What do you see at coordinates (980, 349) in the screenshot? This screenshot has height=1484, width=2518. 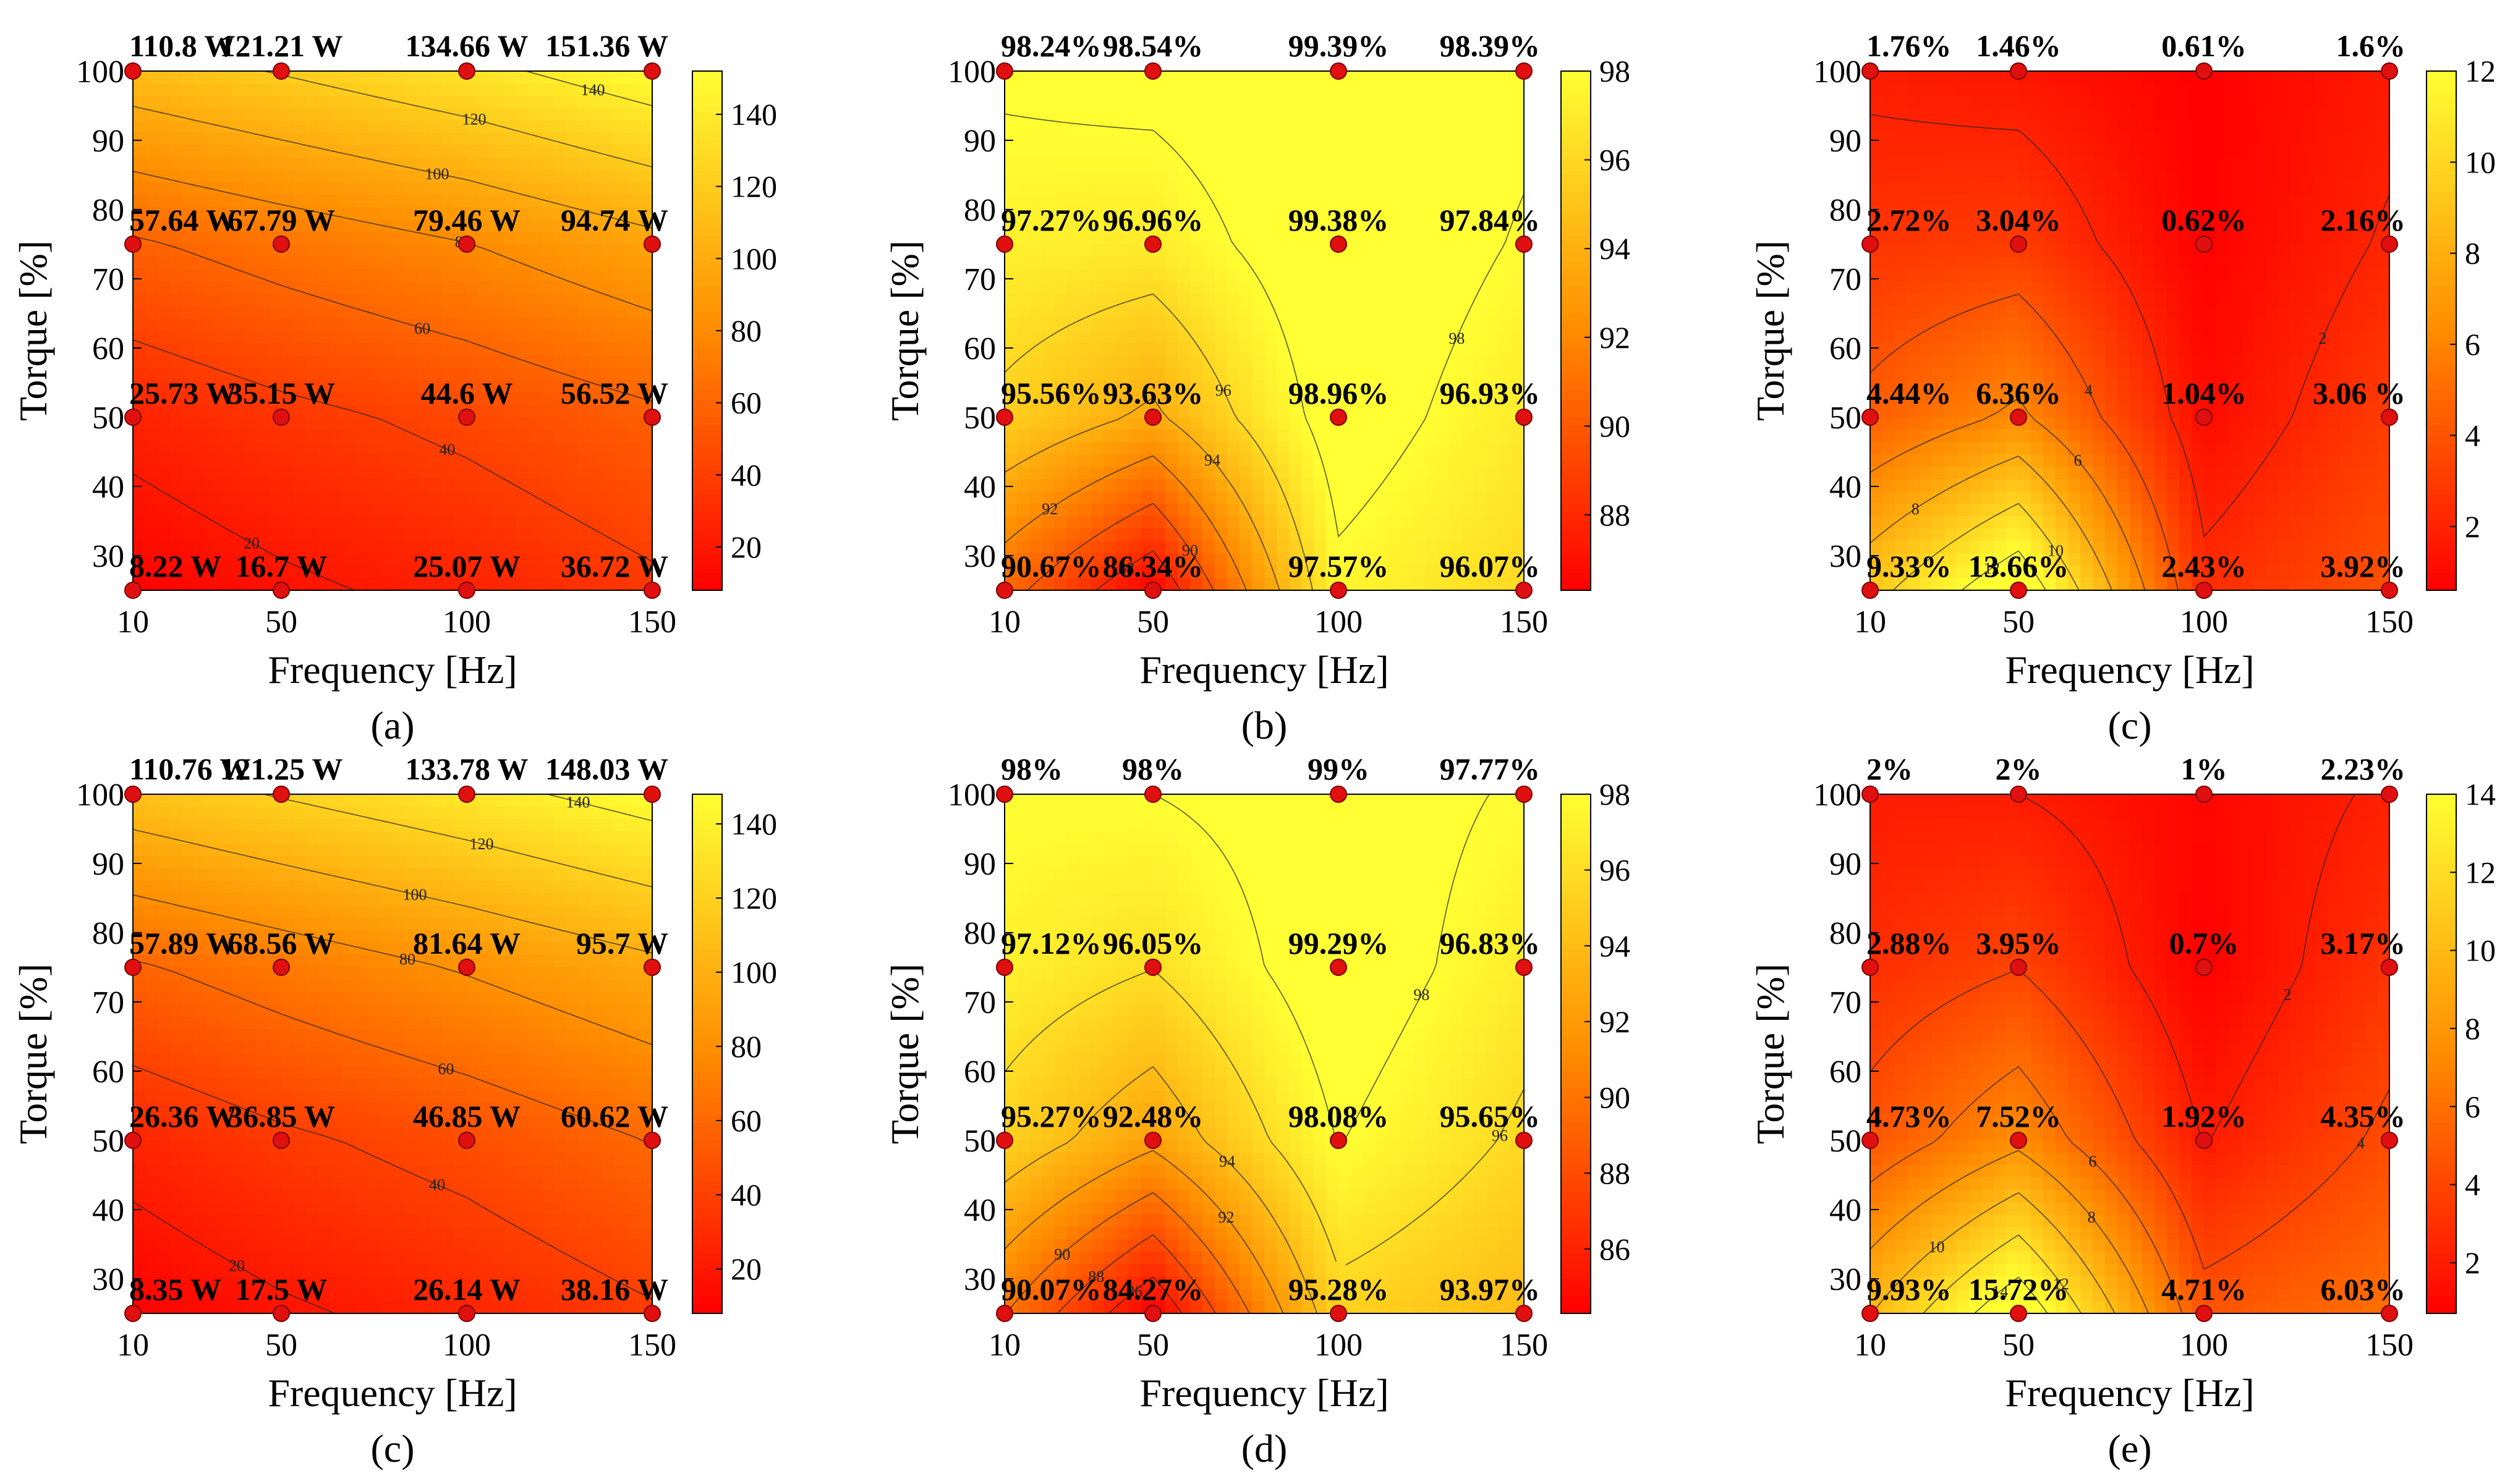 I see `y-tick-label: 60` at bounding box center [980, 349].